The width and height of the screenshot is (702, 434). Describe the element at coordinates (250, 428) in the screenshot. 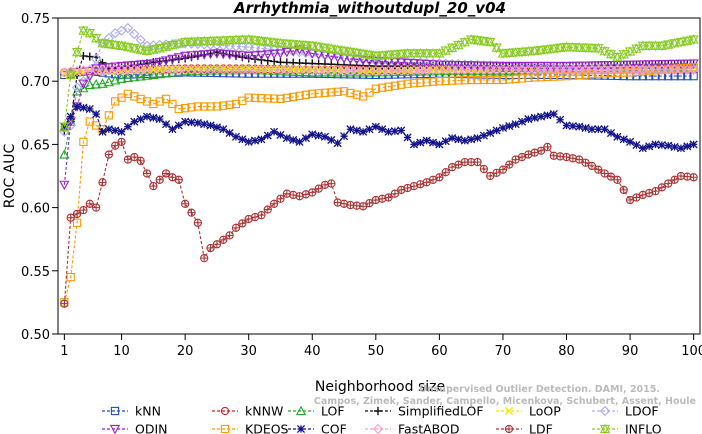

I see `legend-item-kdeos: KDEOS` at that location.